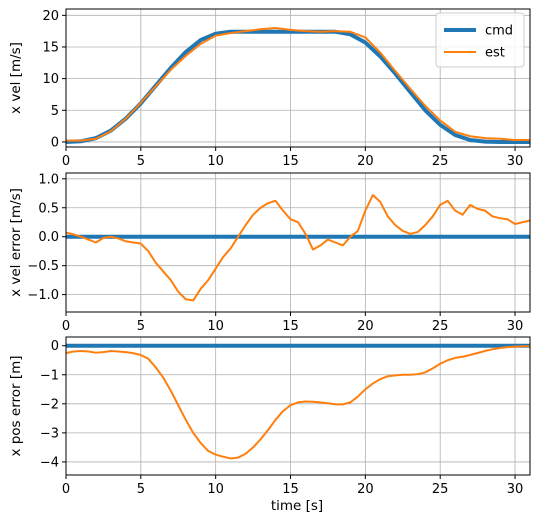 The width and height of the screenshot is (540, 518). I want to click on y-tick-label: −0.5, so click(43, 266).